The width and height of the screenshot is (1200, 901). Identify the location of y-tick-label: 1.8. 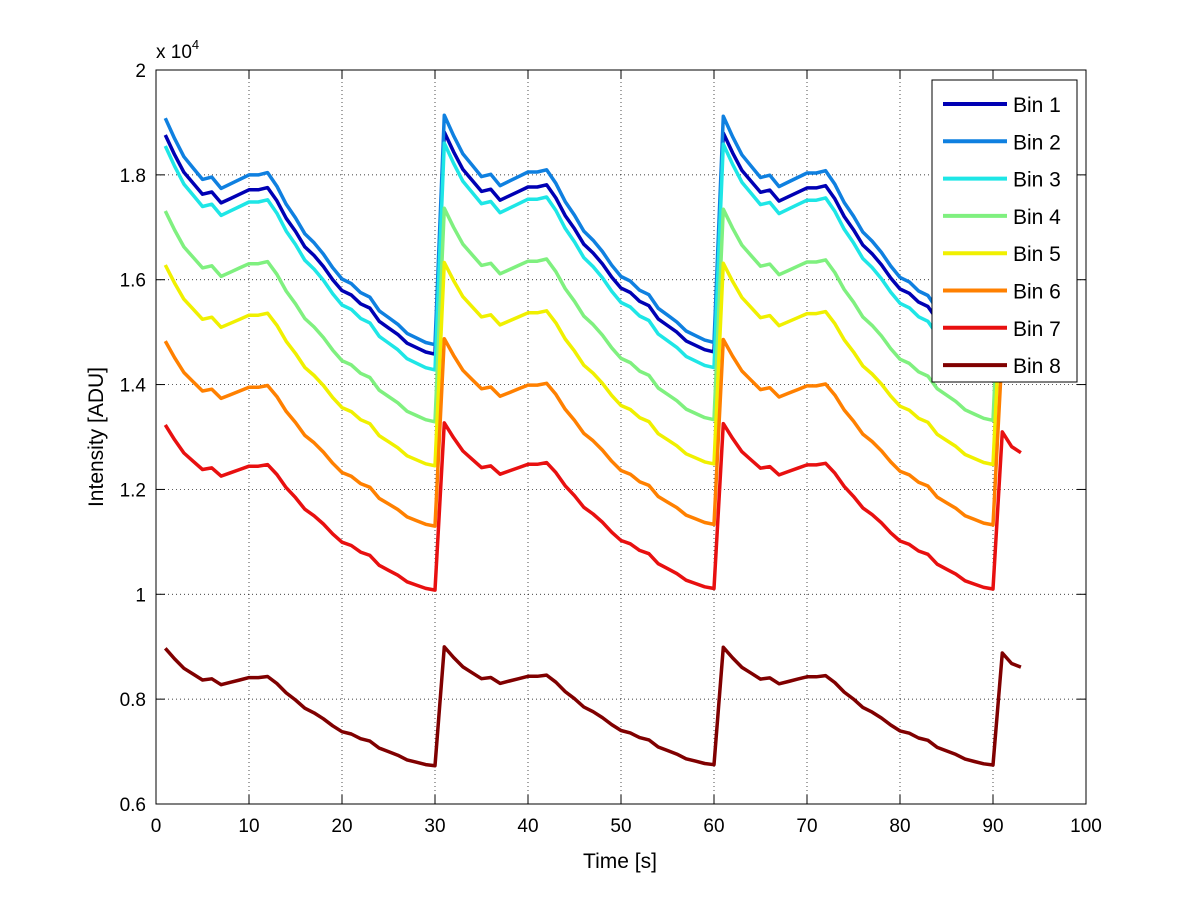
(133, 176).